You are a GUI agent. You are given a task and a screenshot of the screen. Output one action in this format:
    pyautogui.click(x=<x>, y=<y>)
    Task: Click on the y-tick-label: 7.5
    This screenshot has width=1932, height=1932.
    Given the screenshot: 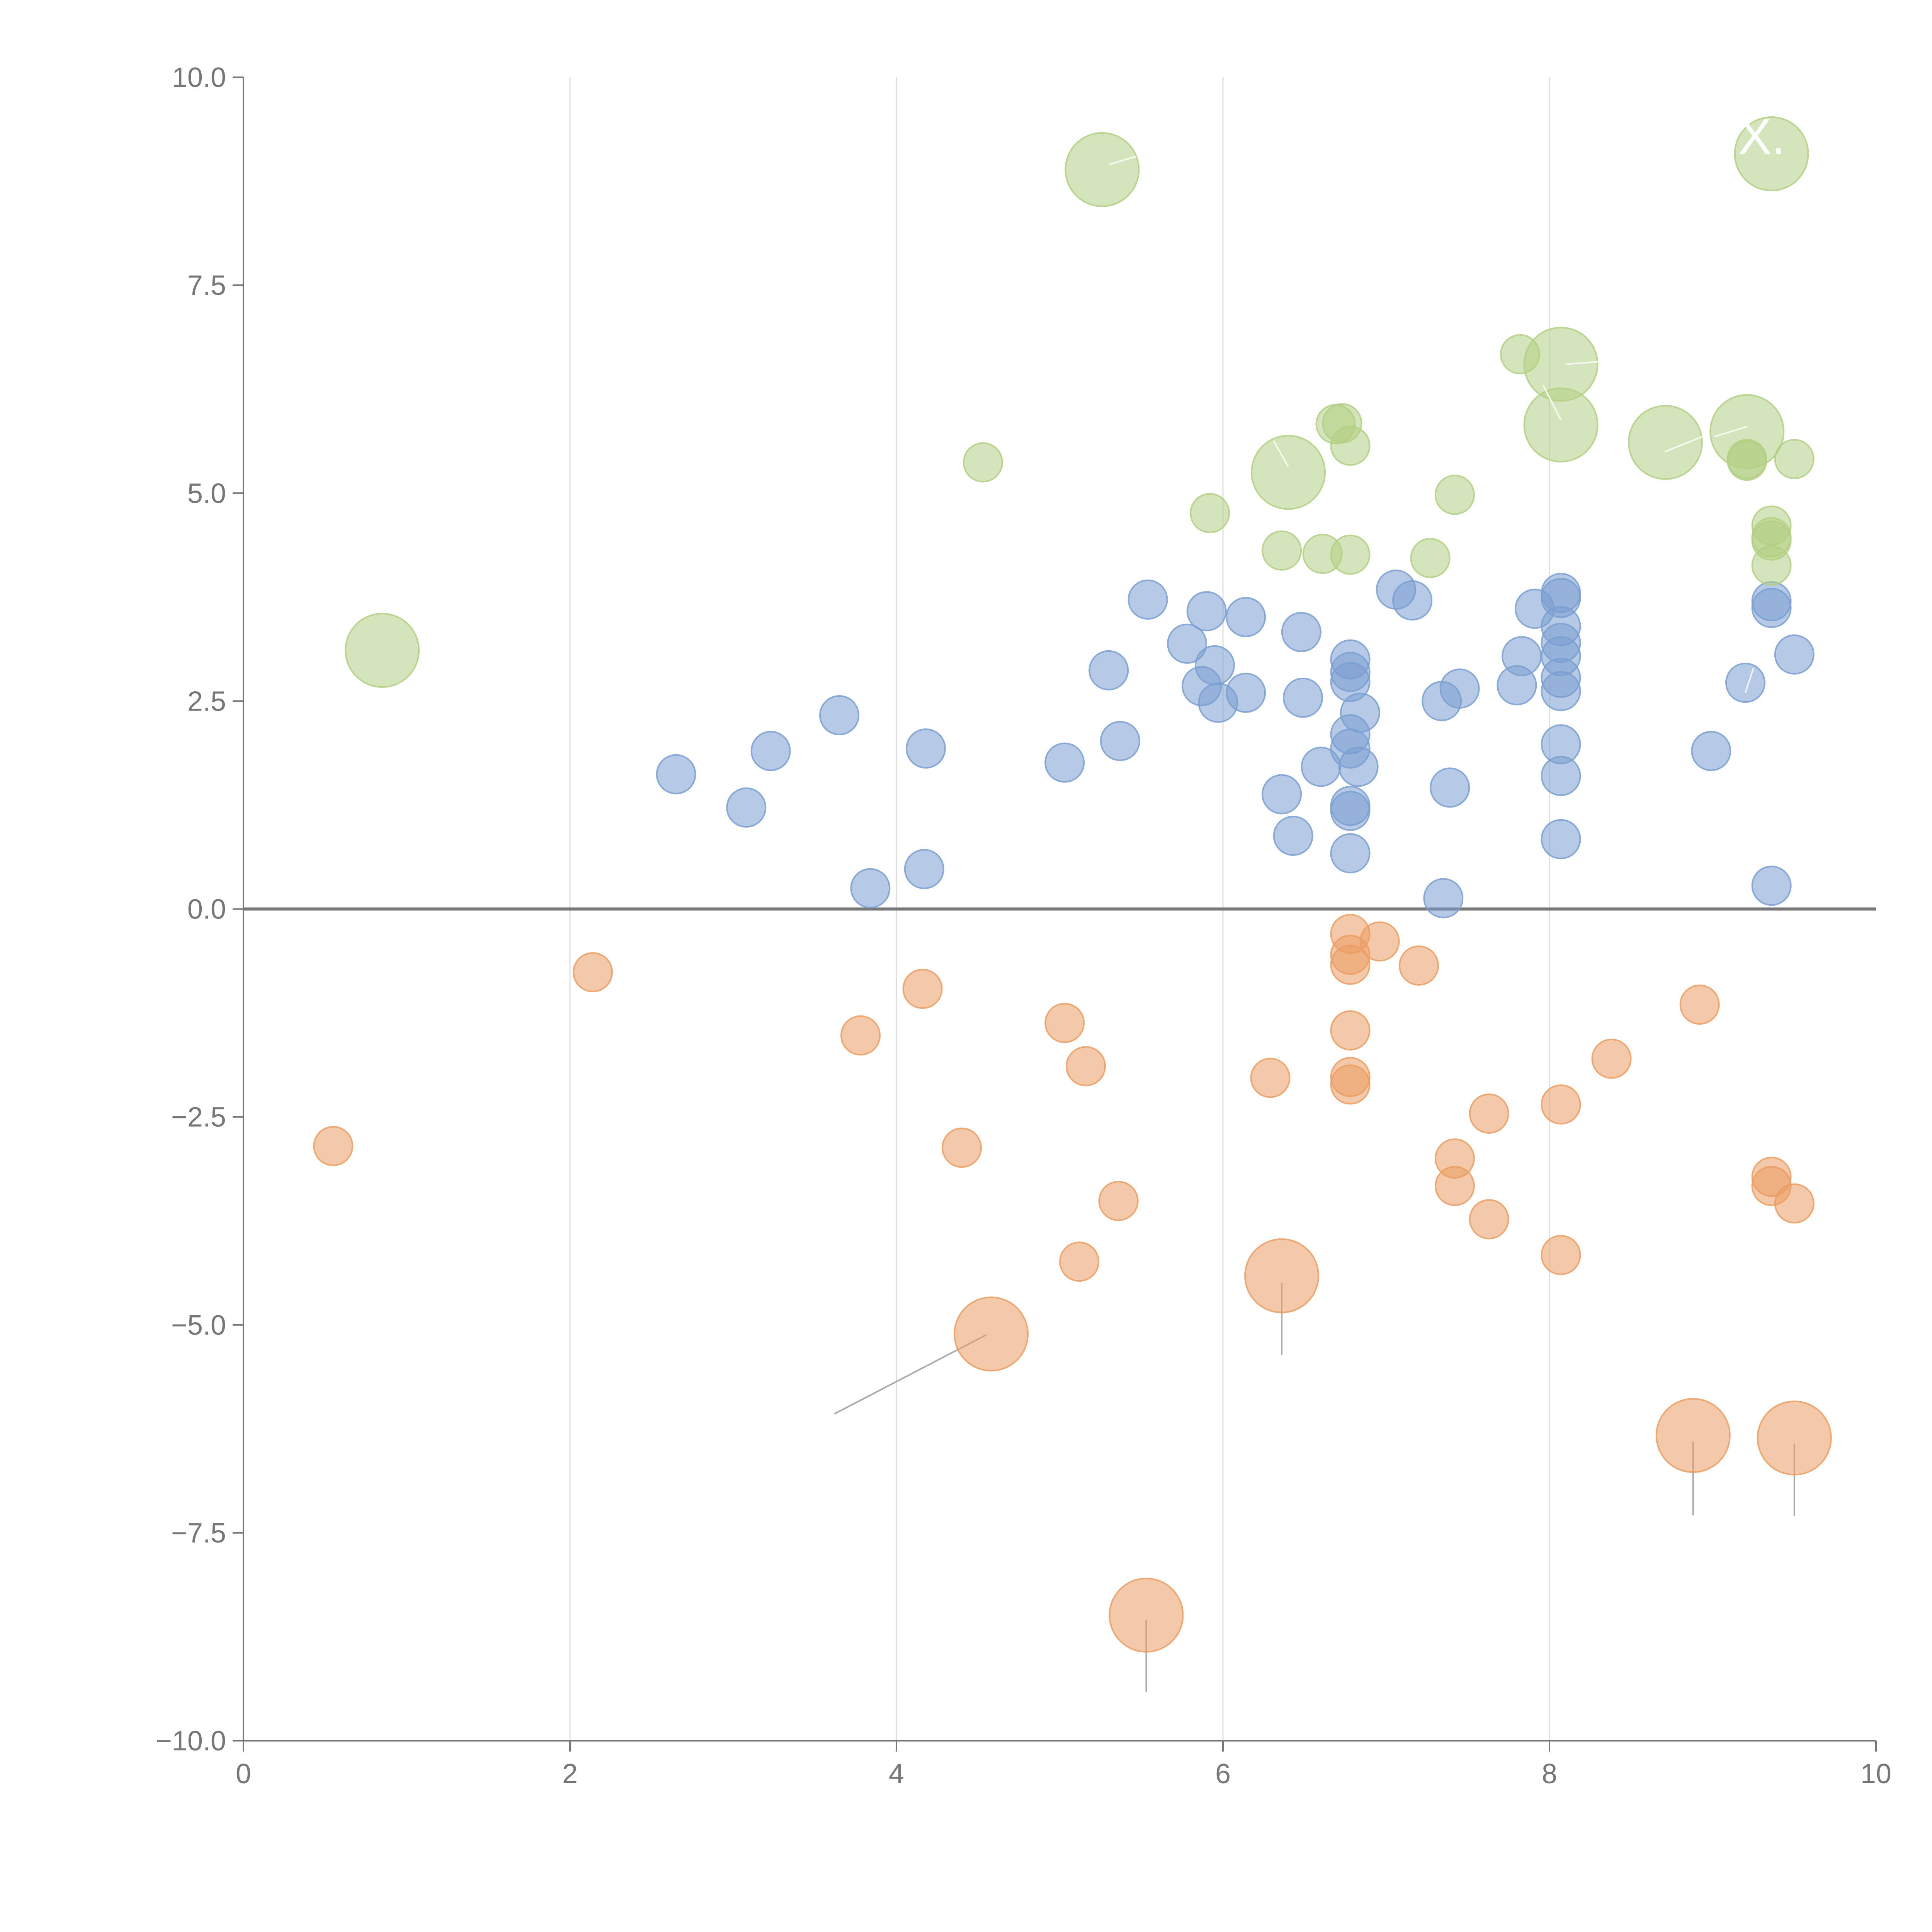 What is the action you would take?
    pyautogui.click(x=207, y=285)
    